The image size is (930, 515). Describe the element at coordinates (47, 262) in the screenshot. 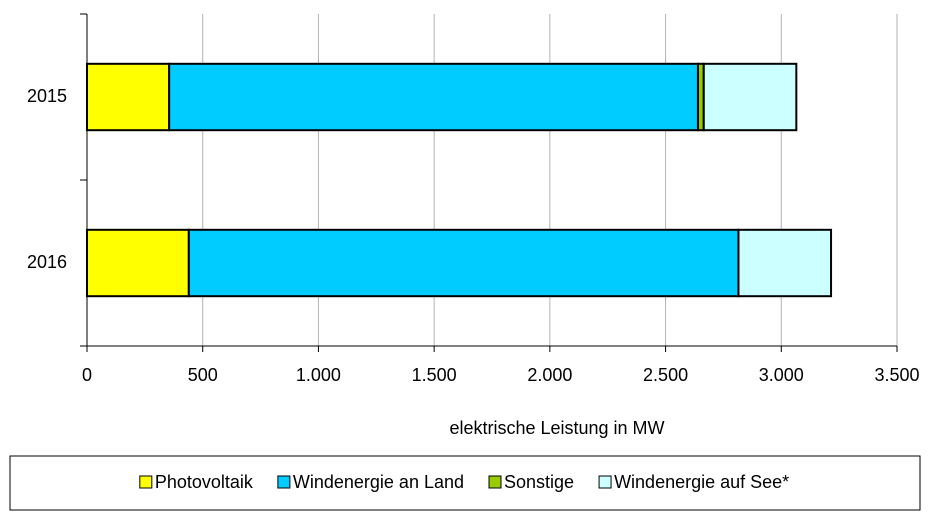

I see `y-tick-label: 2016` at that location.